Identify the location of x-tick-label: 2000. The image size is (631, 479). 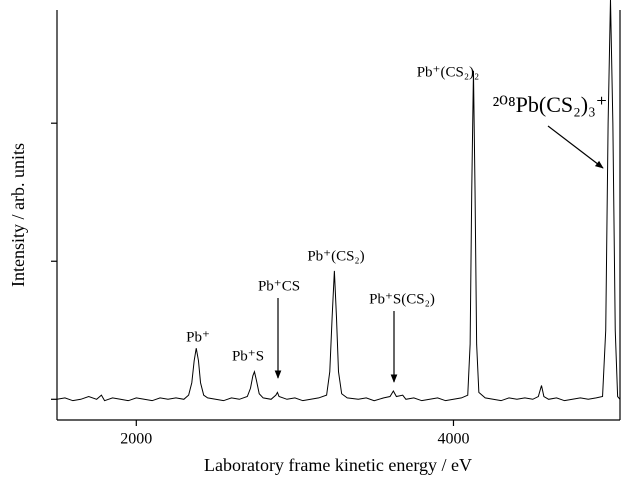
(136, 439).